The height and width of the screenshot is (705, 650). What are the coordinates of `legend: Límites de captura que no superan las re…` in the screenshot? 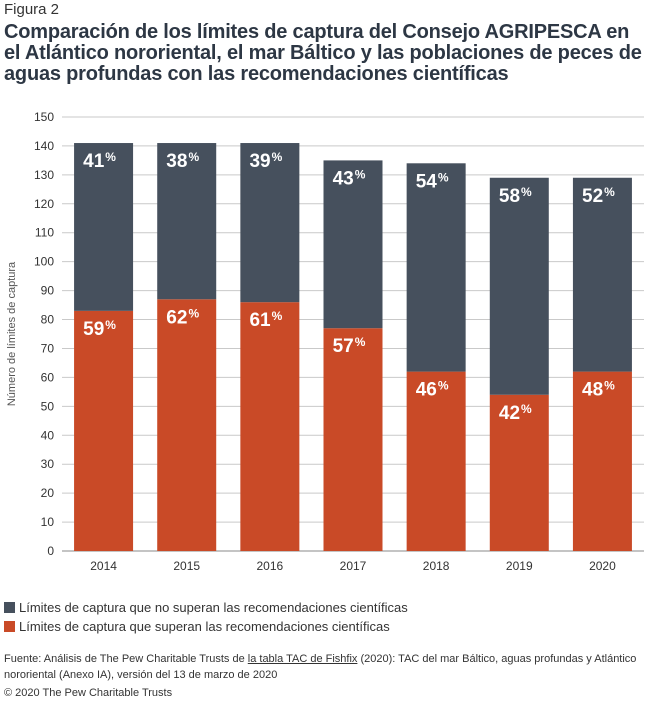 It's located at (206, 617).